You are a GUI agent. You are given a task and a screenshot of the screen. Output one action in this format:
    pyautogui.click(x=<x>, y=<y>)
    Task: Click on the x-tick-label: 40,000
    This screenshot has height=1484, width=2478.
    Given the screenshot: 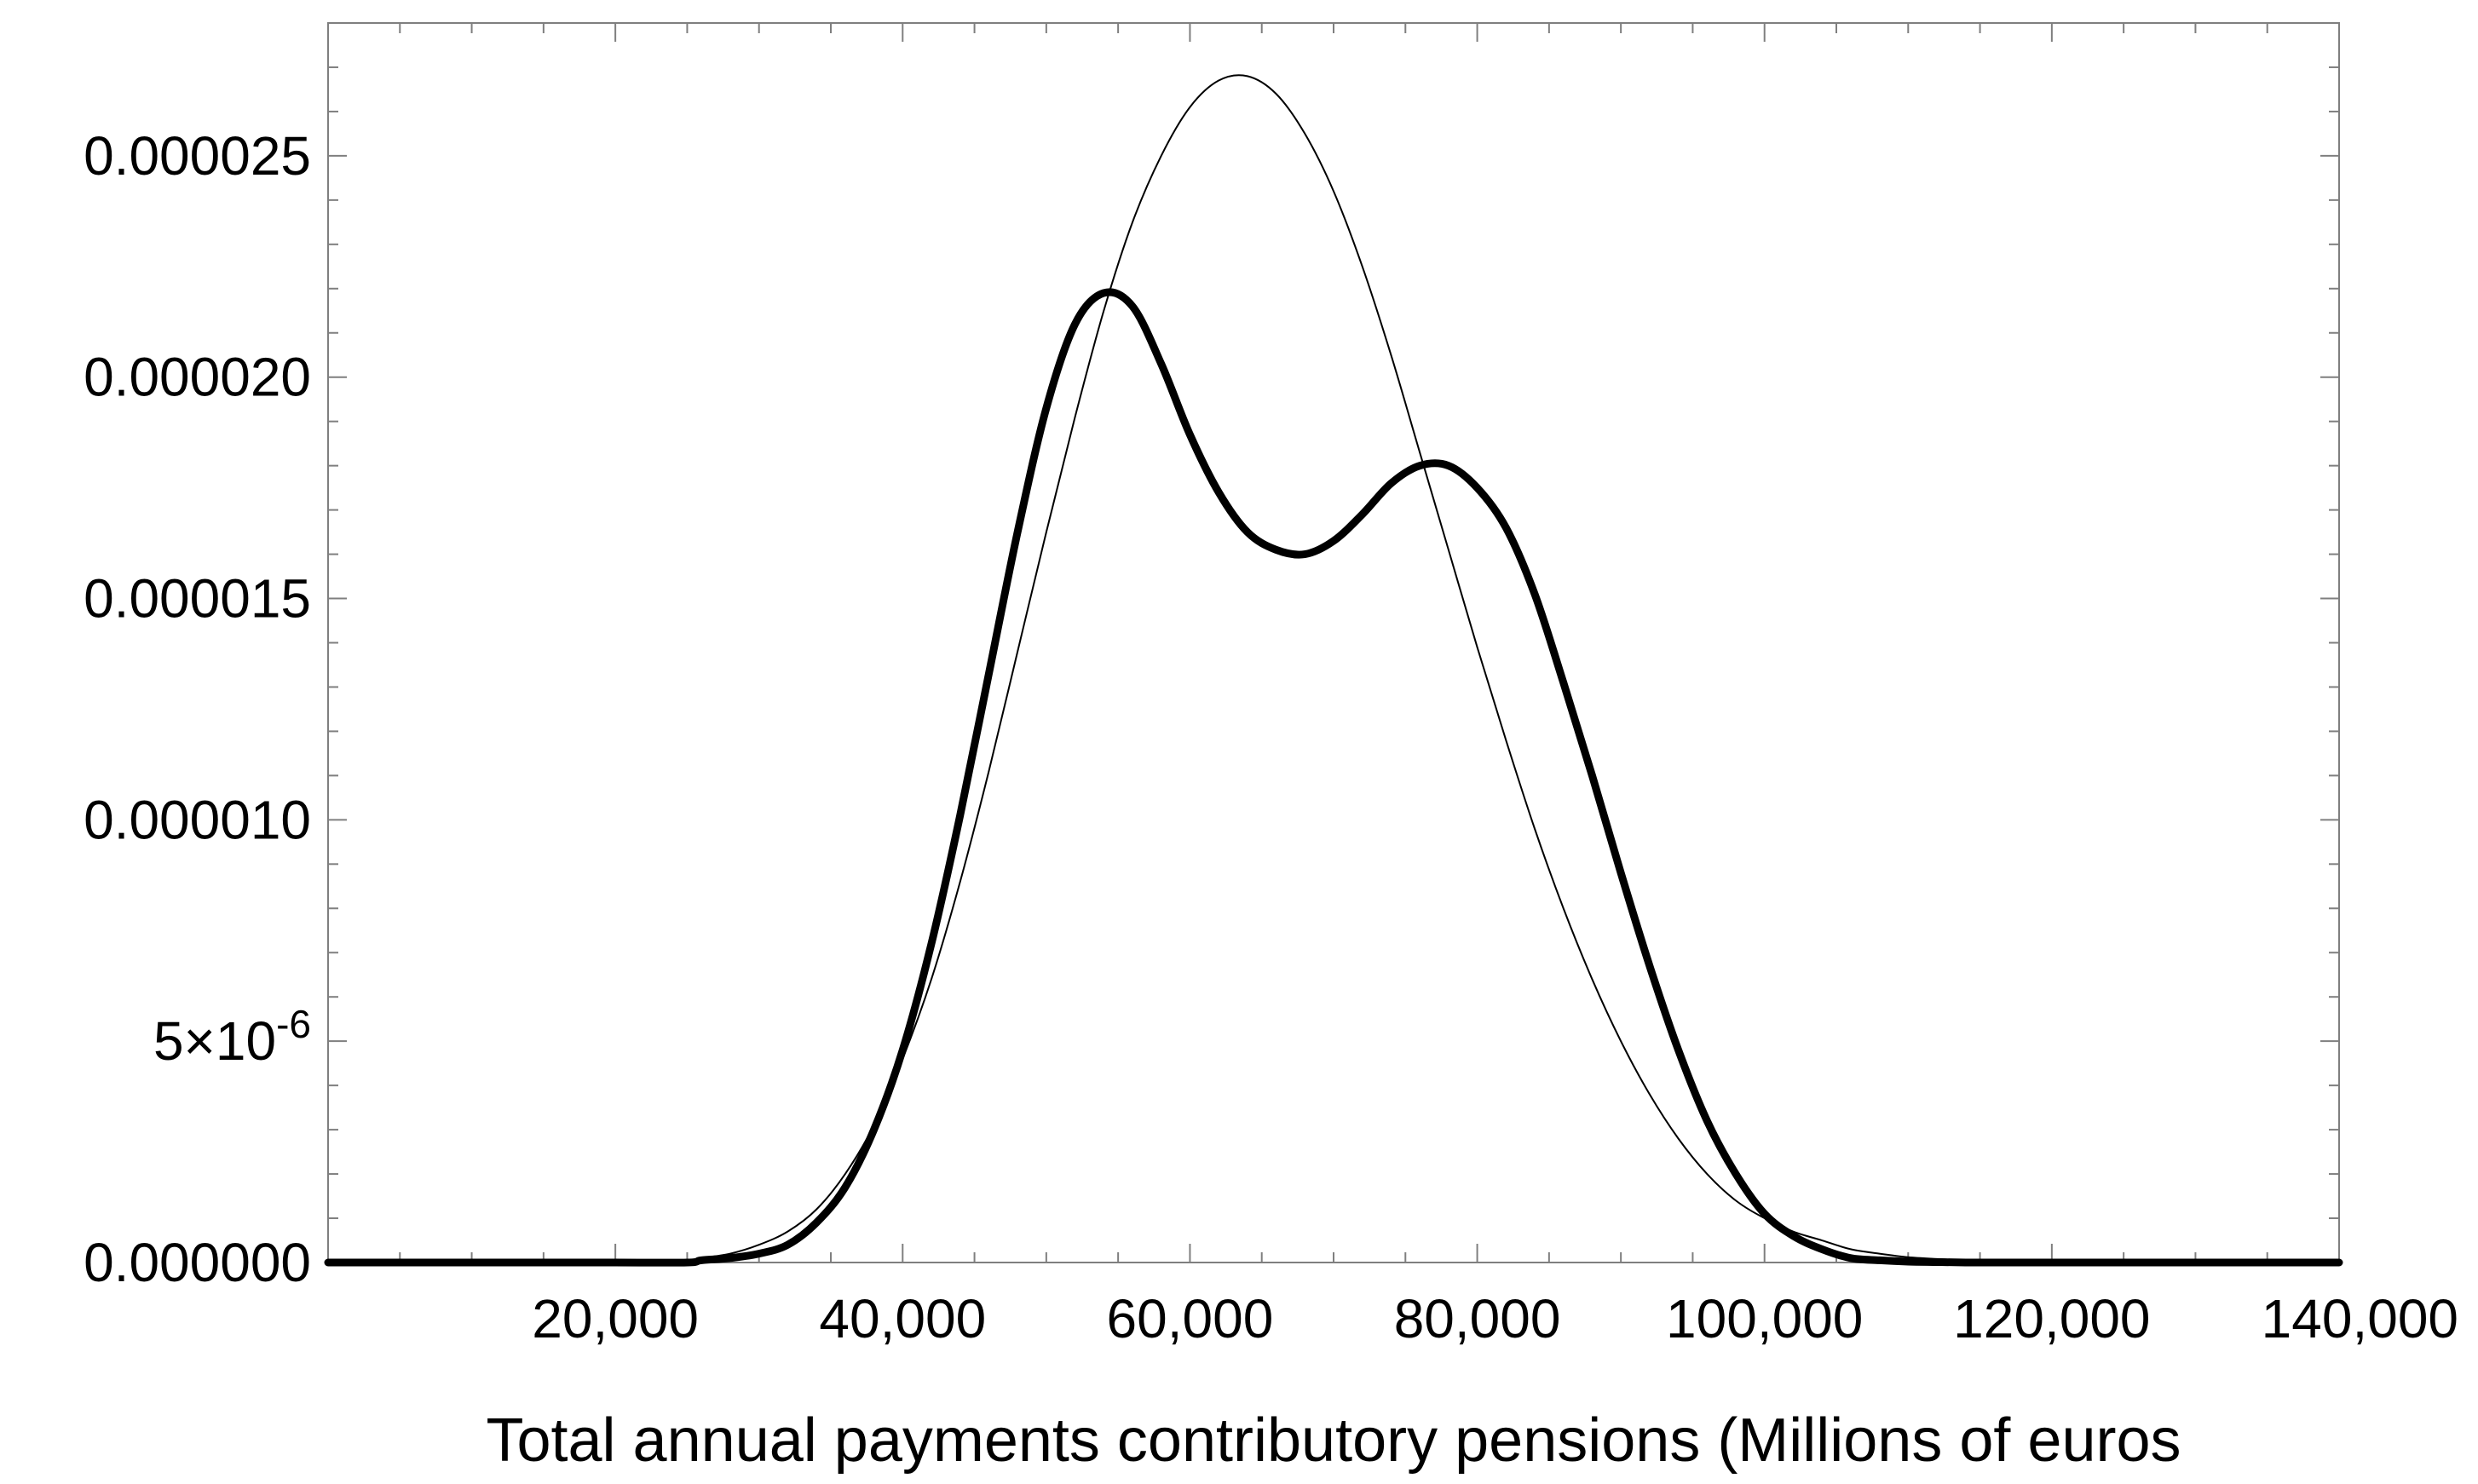 What is the action you would take?
    pyautogui.click(x=902, y=1318)
    